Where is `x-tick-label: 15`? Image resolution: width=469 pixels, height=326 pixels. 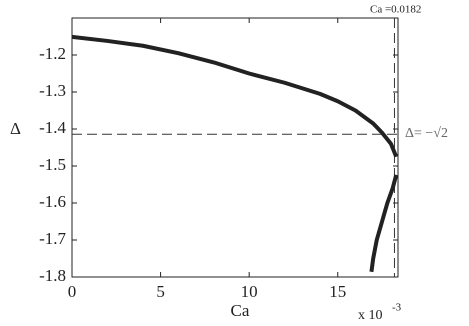
x-tick-label: 15 is located at coordinates (337, 291).